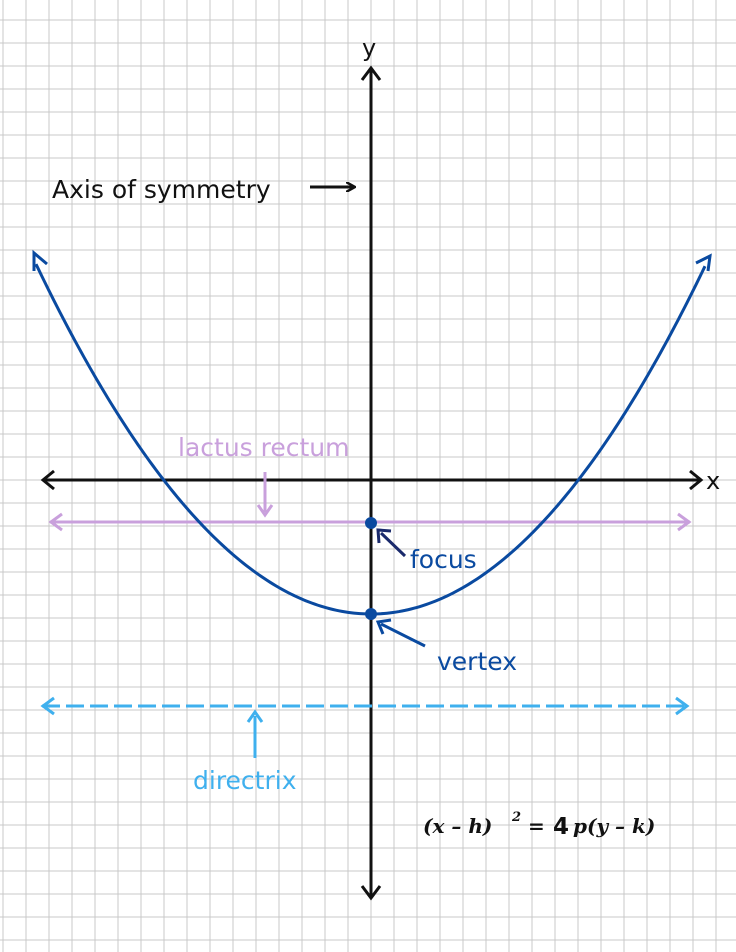 Image resolution: width=736 pixels, height=952 pixels. What do you see at coordinates (263, 447) in the screenshot?
I see `latus-rectum-label: lactus rectum` at bounding box center [263, 447].